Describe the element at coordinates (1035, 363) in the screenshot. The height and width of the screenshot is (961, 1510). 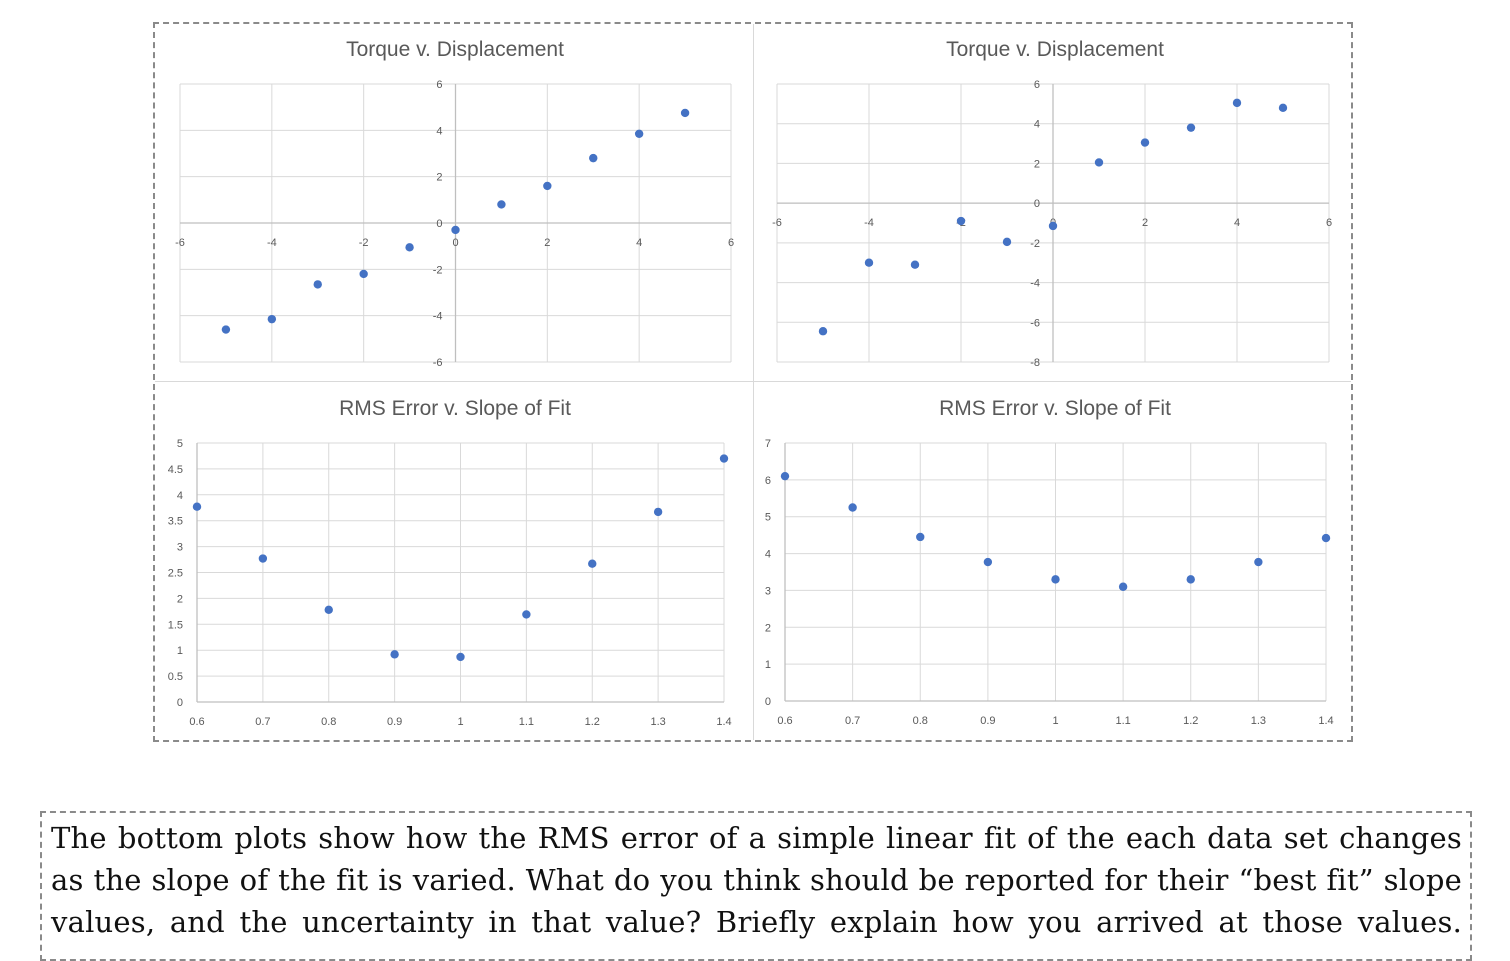
I see `y-tick-label: -8` at that location.